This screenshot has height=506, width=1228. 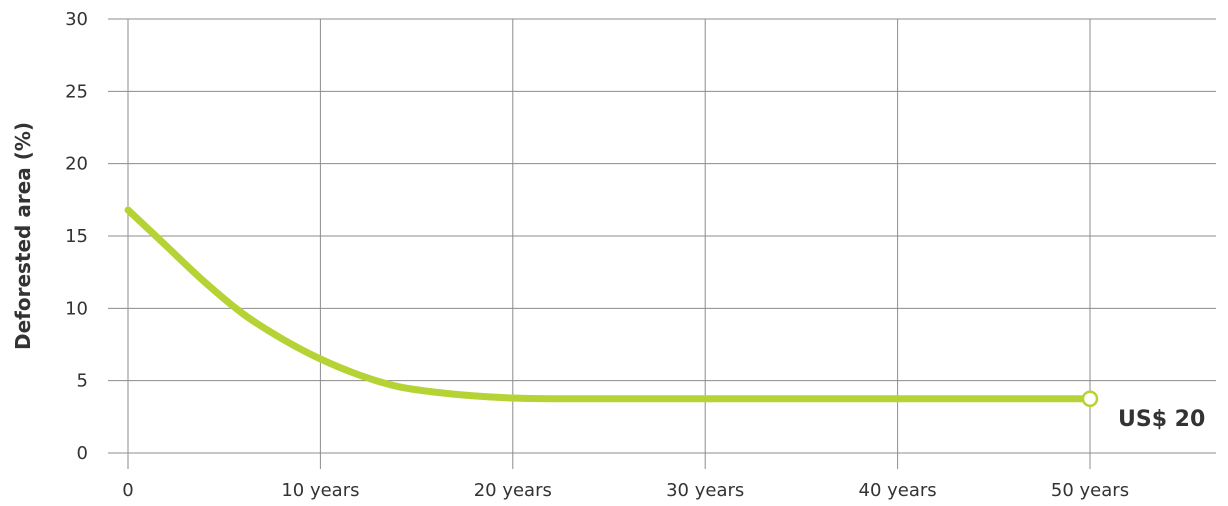 I want to click on x-tick-label: 0, so click(x=127, y=490).